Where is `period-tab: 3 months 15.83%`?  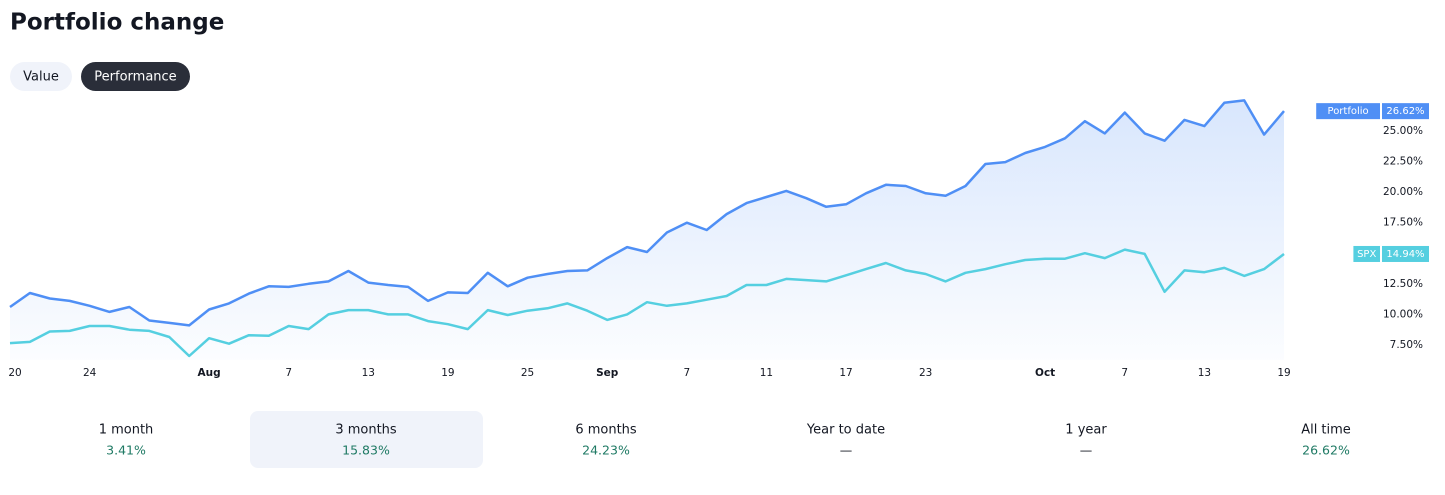
period-tab: 3 months 15.83% is located at coordinates (366, 439).